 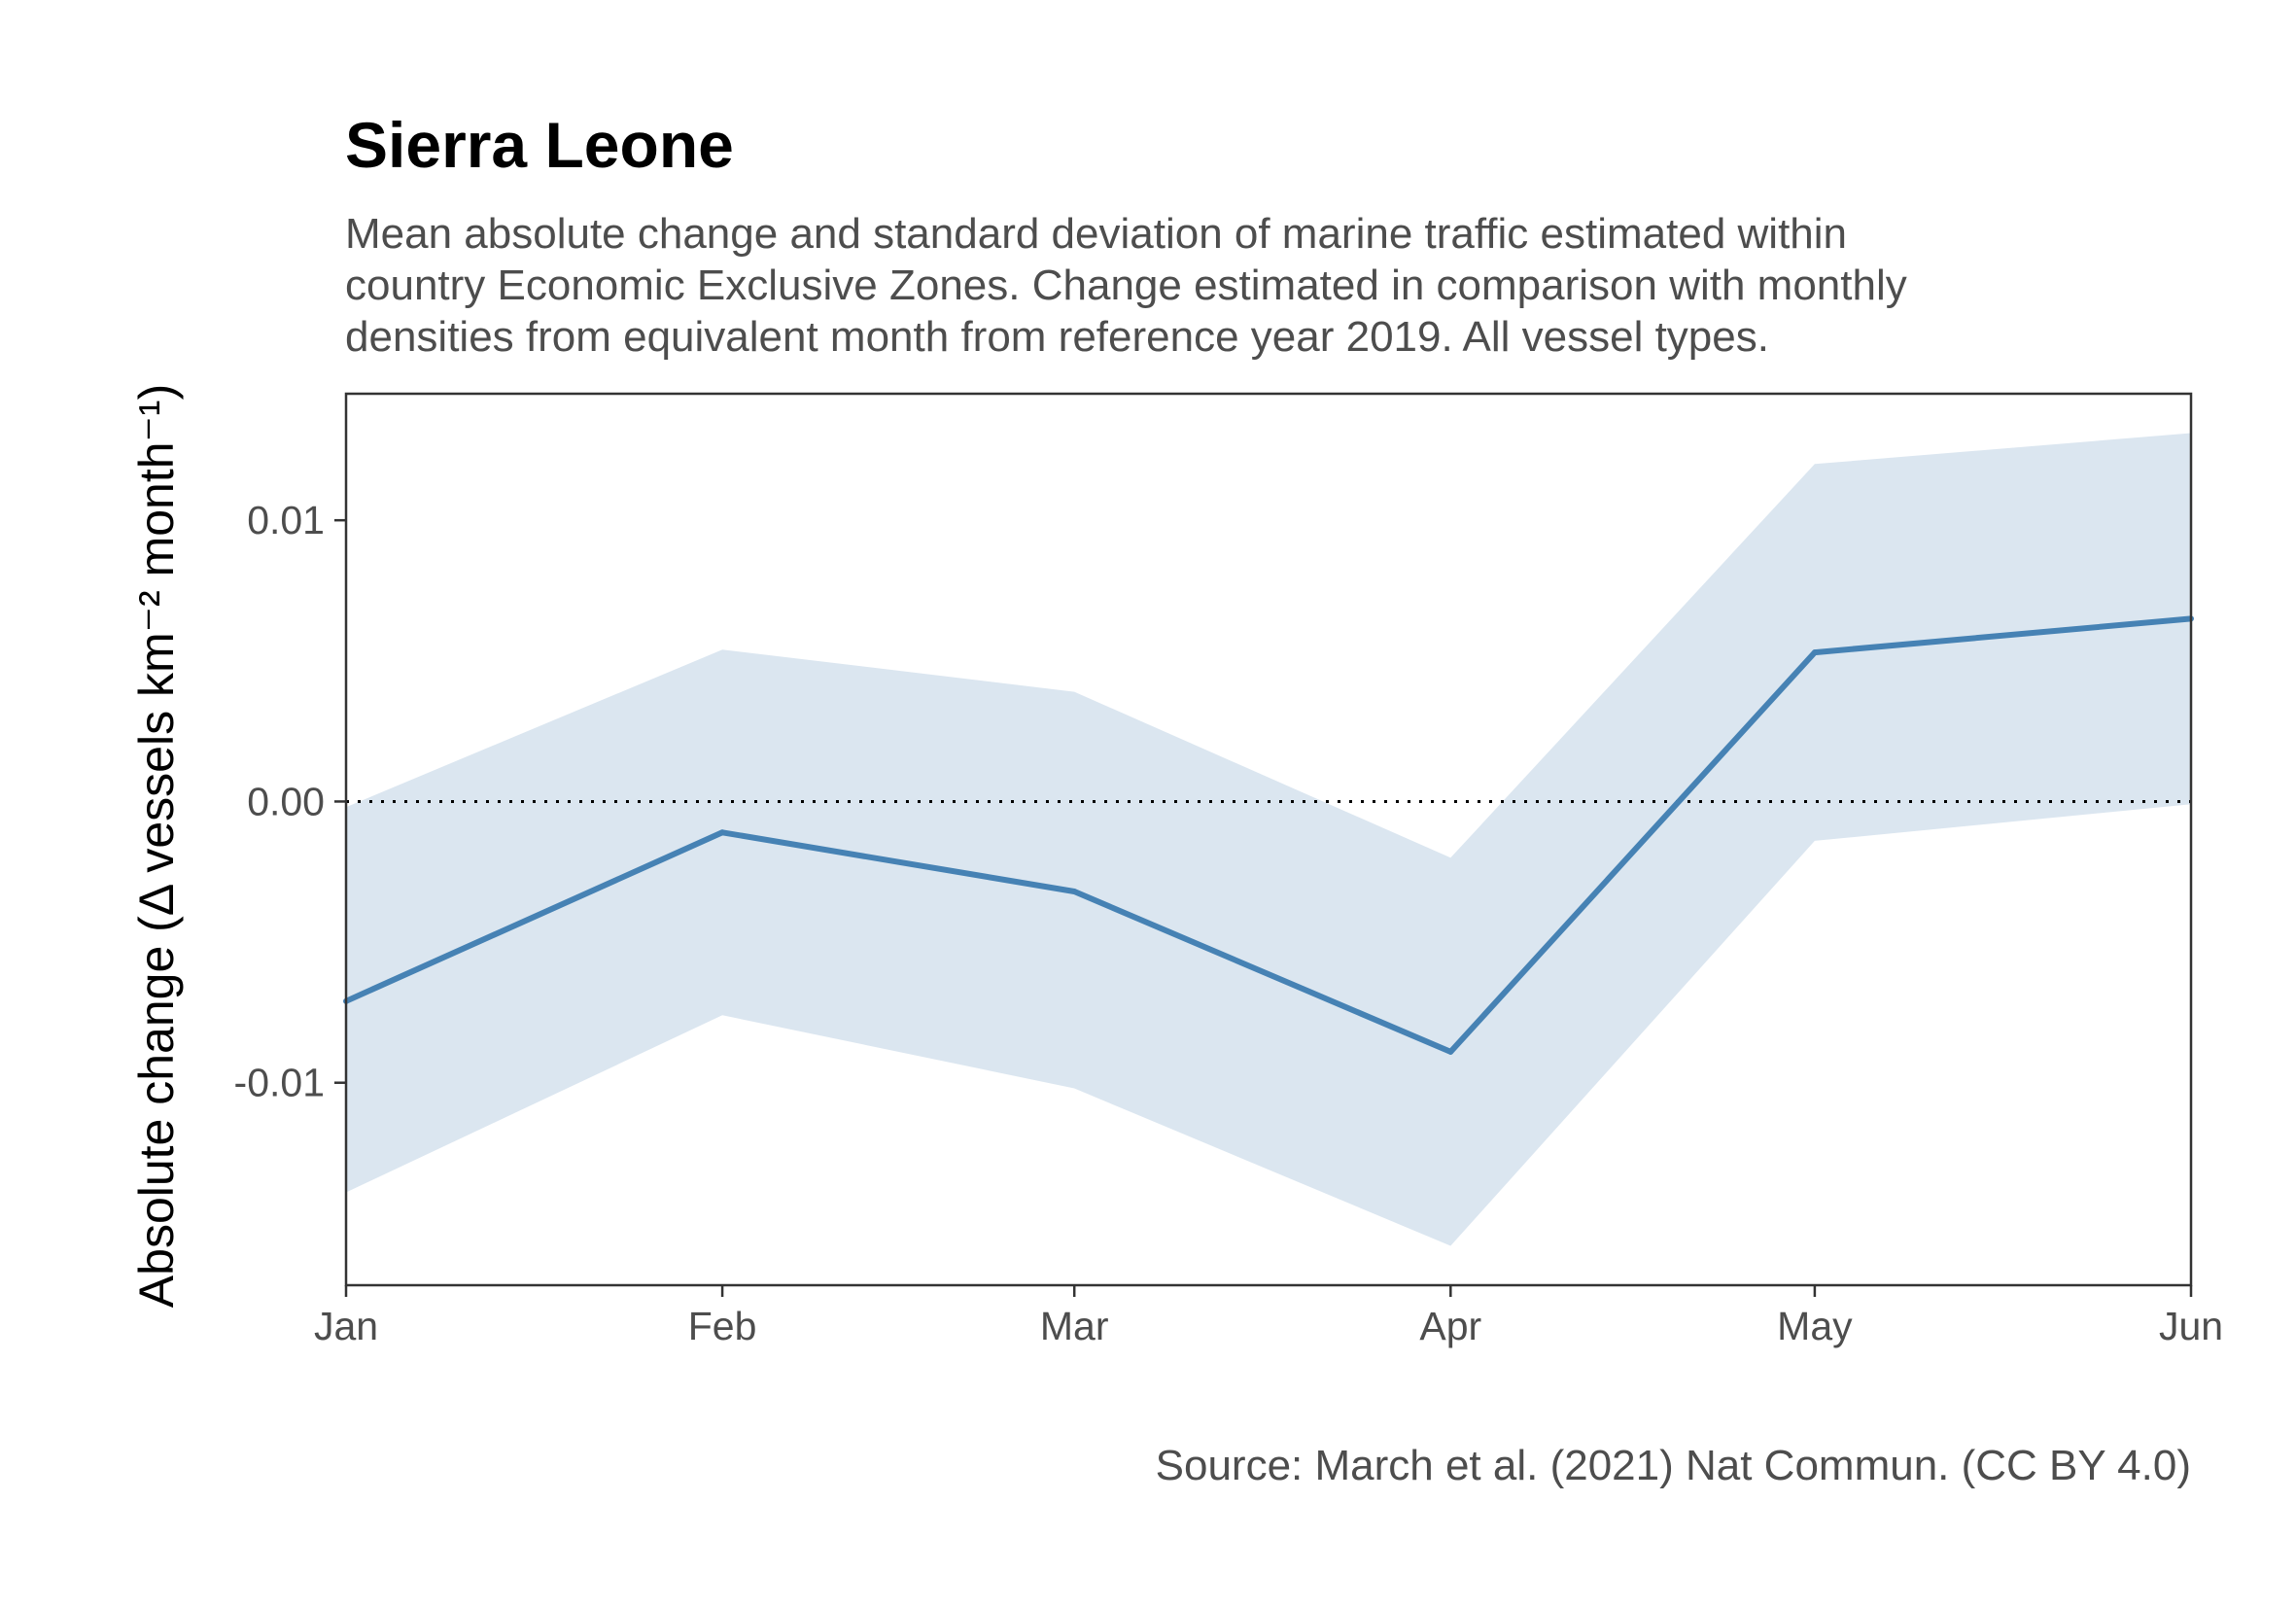 I want to click on y-tick-label: 0.00, so click(x=286, y=801).